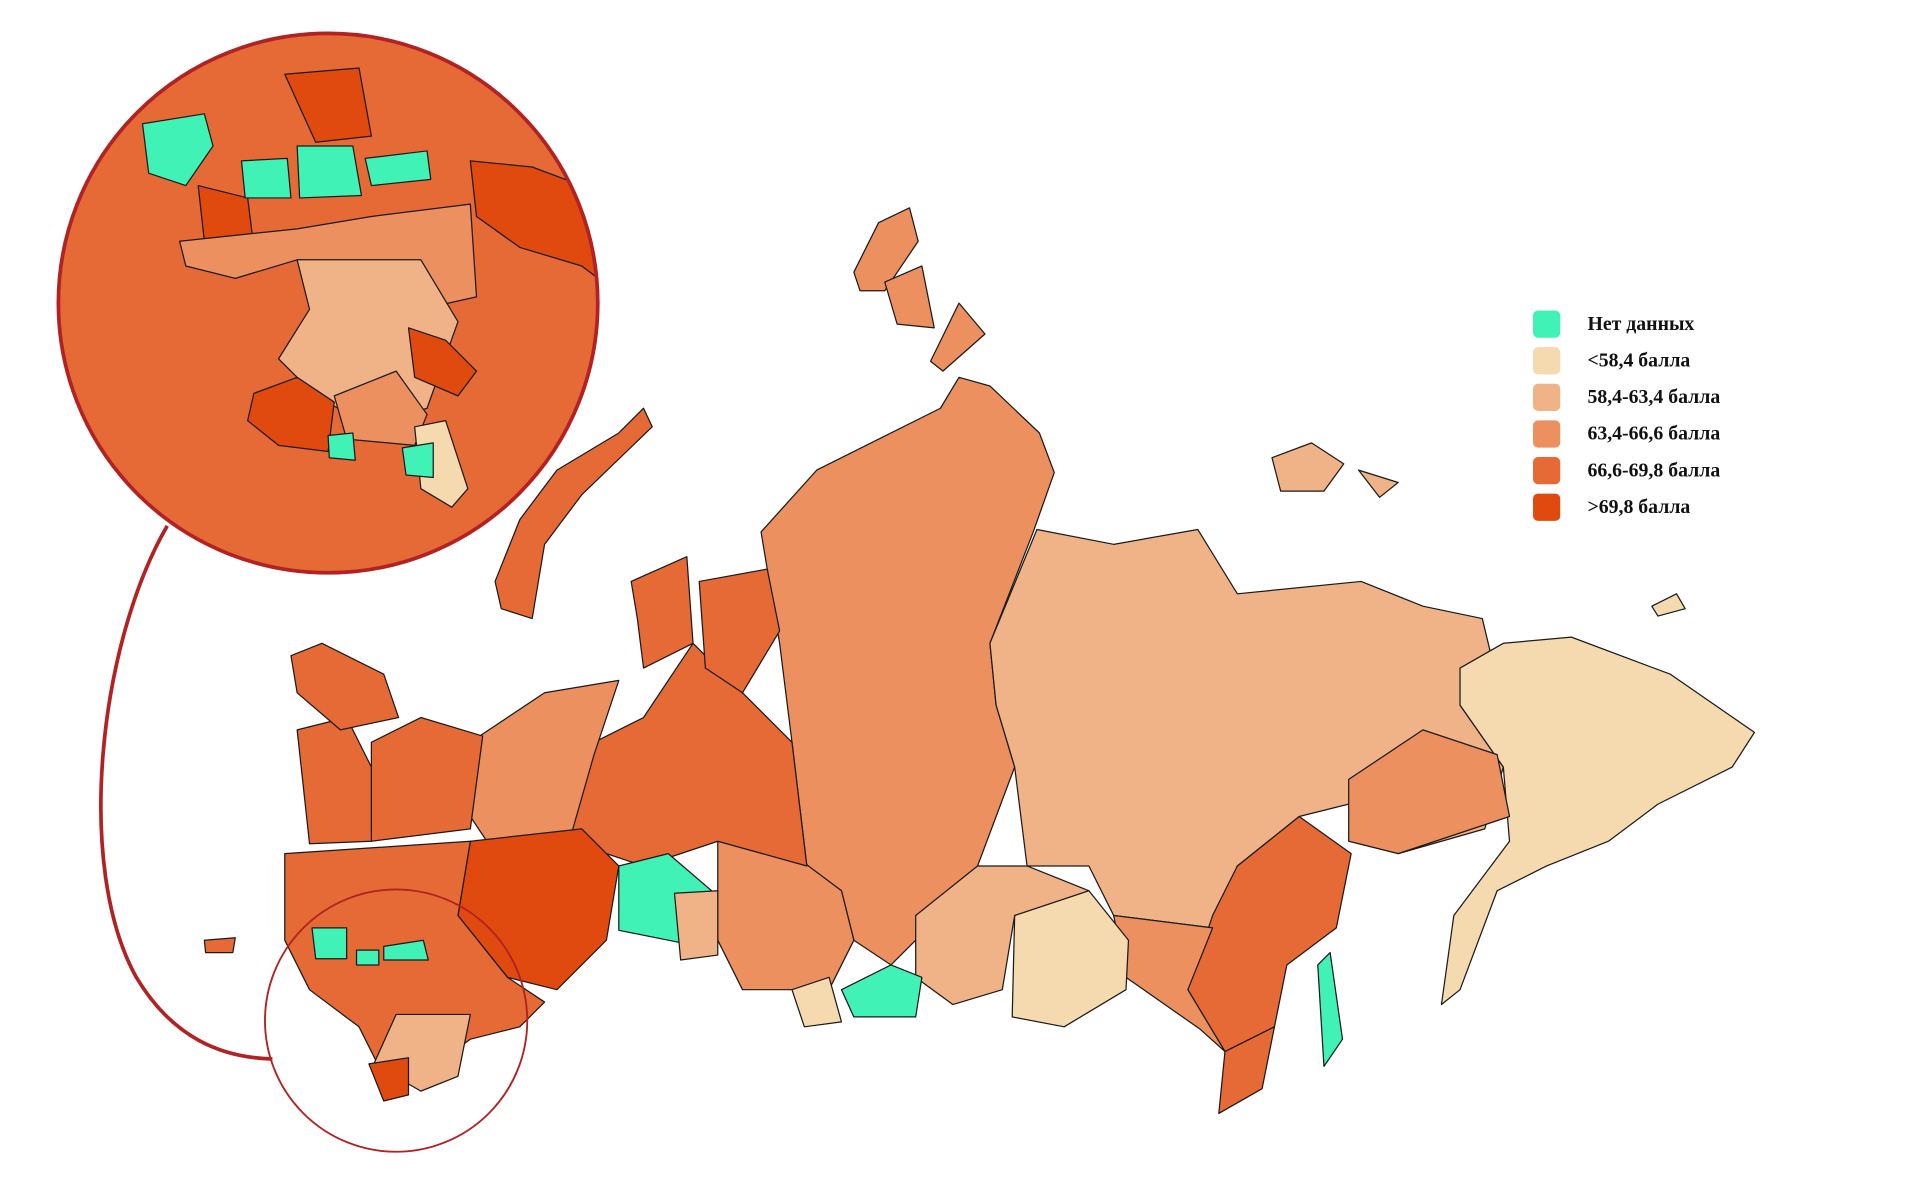  Describe the element at coordinates (1638, 507) in the screenshot. I see `legend-label: >69,8 балла` at that location.